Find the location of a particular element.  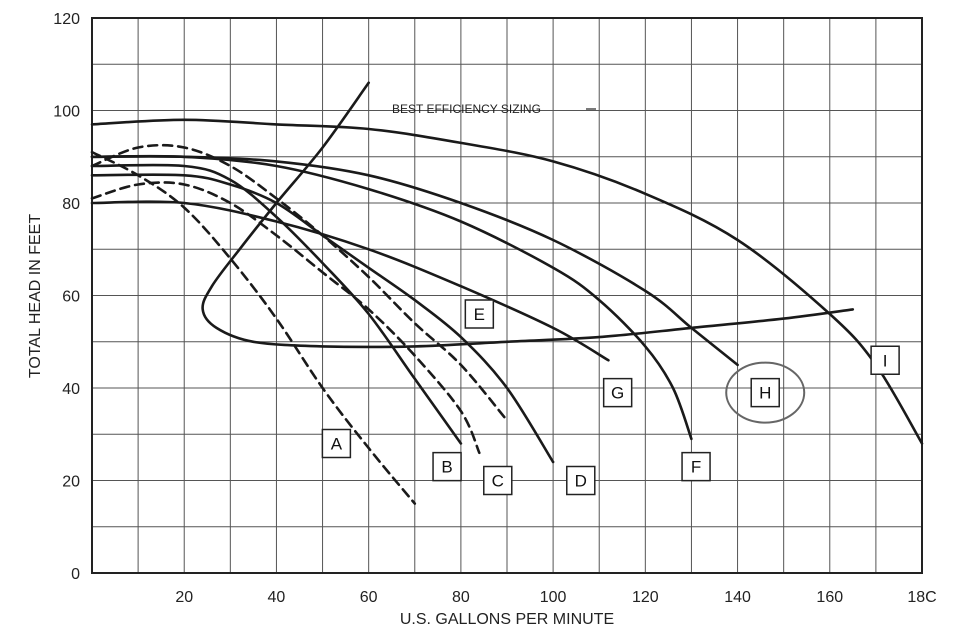

series-label-e-box is located at coordinates (479, 314).